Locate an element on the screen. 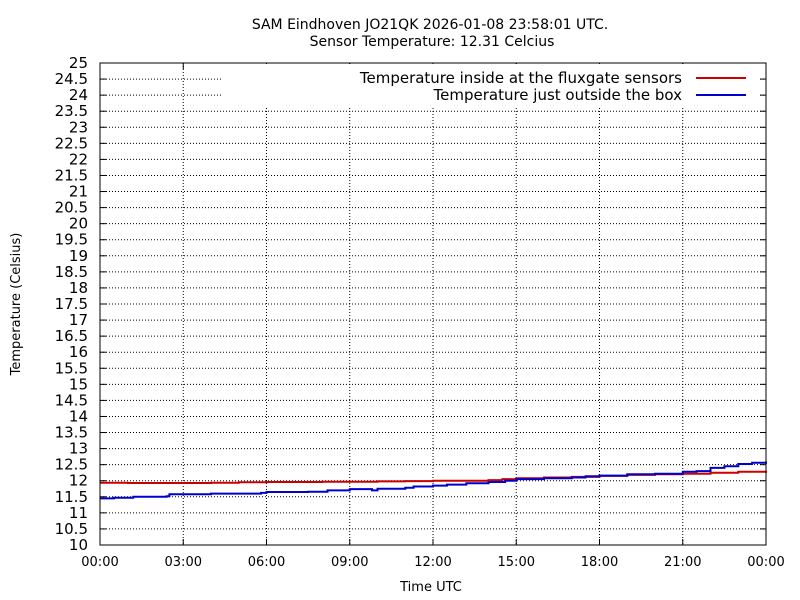  y-tick-label: 19 is located at coordinates (78, 256).